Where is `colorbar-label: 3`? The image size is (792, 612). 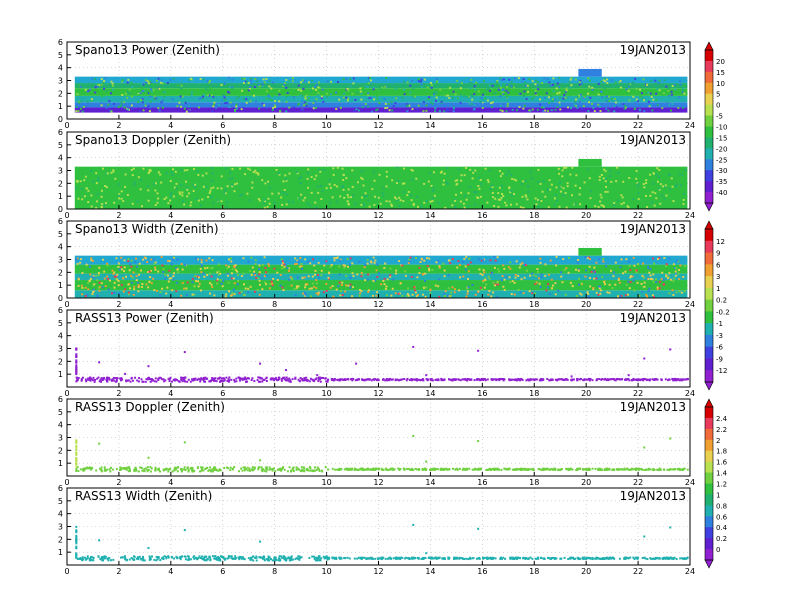
colorbar-label: 3 is located at coordinates (718, 277).